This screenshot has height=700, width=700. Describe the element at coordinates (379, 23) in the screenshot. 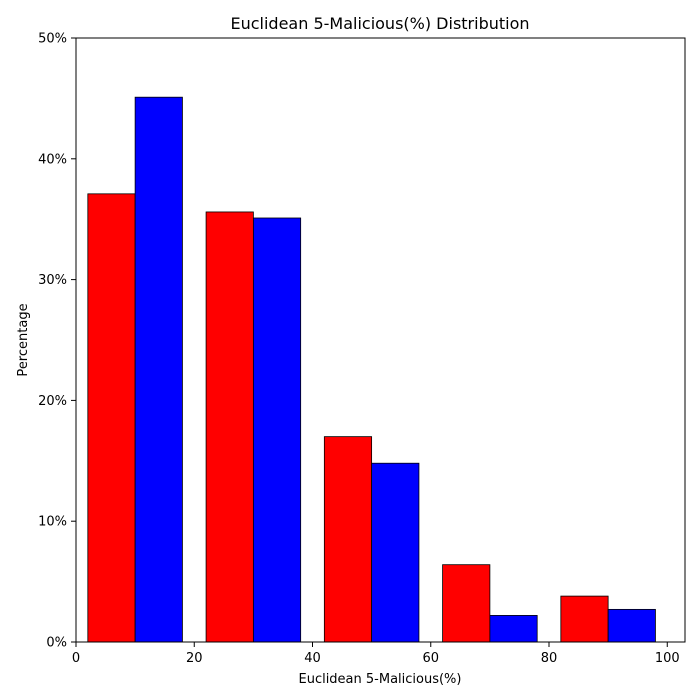

I see `chart-title: Euclidean 5-Malicious(%) Distribution` at that location.